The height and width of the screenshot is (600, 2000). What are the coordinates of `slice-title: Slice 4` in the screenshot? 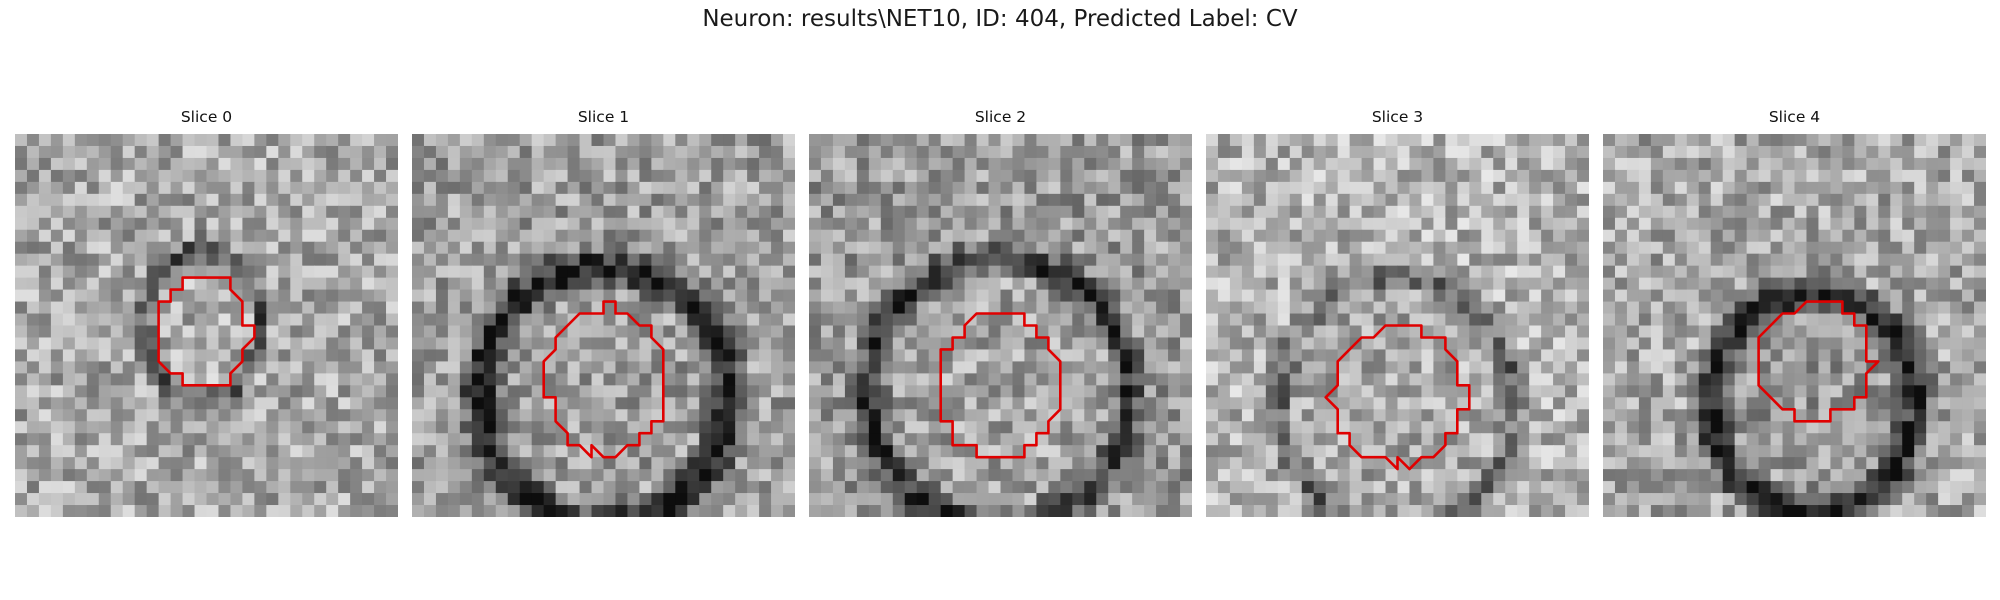 It's located at (1794, 117).